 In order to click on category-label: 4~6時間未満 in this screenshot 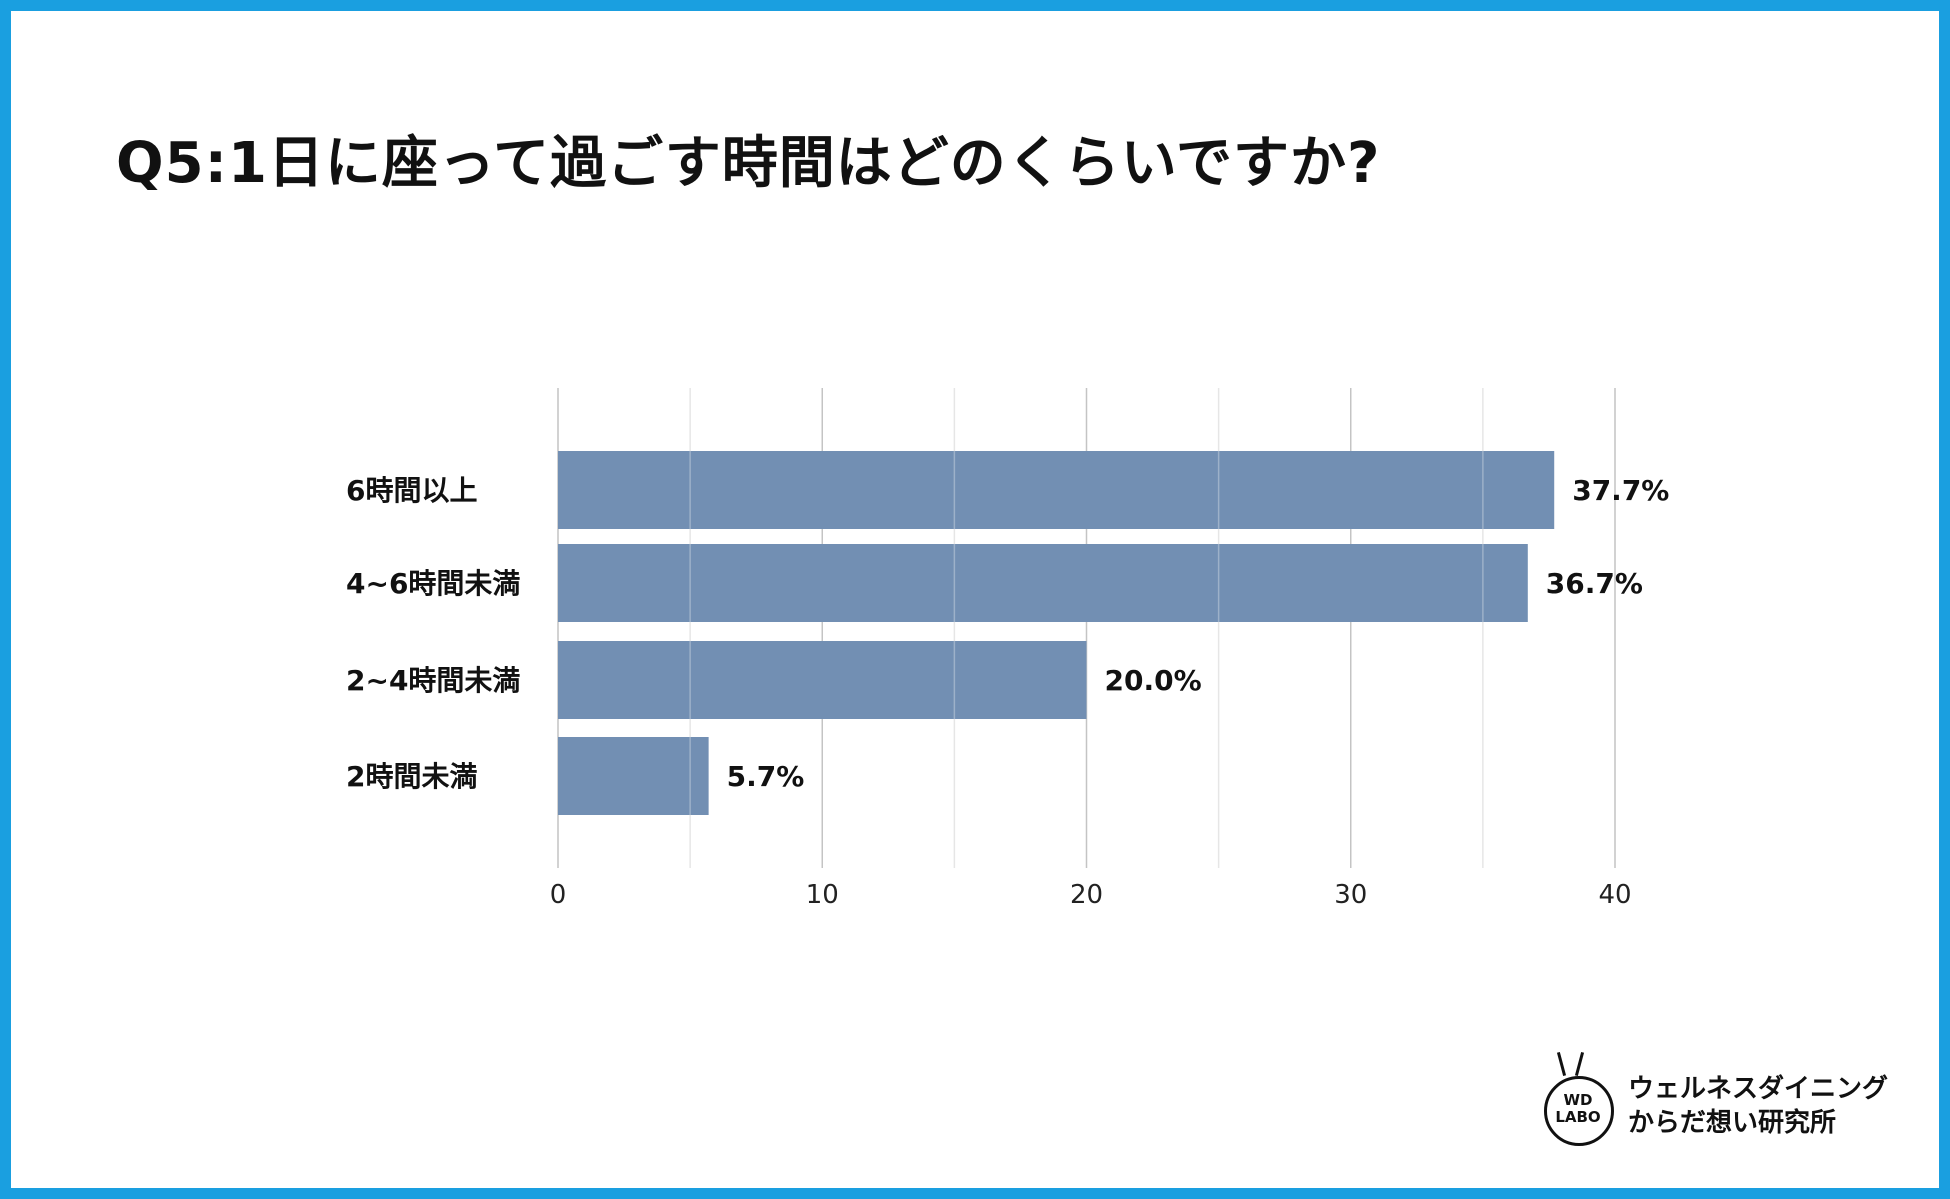, I will do `click(433, 583)`.